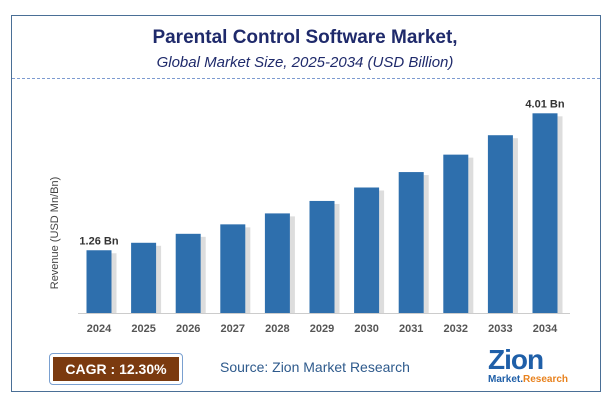 The width and height of the screenshot is (610, 405). Describe the element at coordinates (188, 329) in the screenshot. I see `x-tick-label: 2026` at that location.